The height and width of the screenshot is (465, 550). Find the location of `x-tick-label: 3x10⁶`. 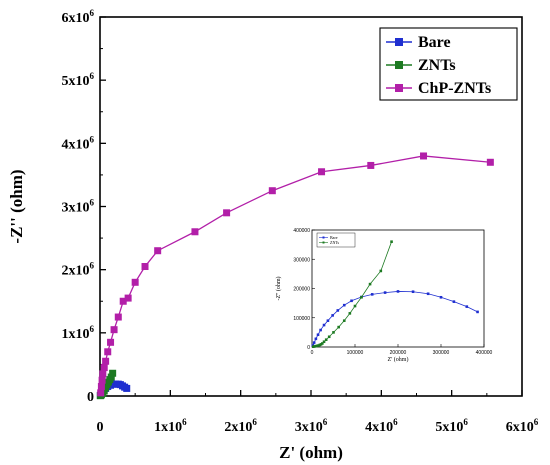

x-tick-label: 3x10⁶ is located at coordinates (311, 426).